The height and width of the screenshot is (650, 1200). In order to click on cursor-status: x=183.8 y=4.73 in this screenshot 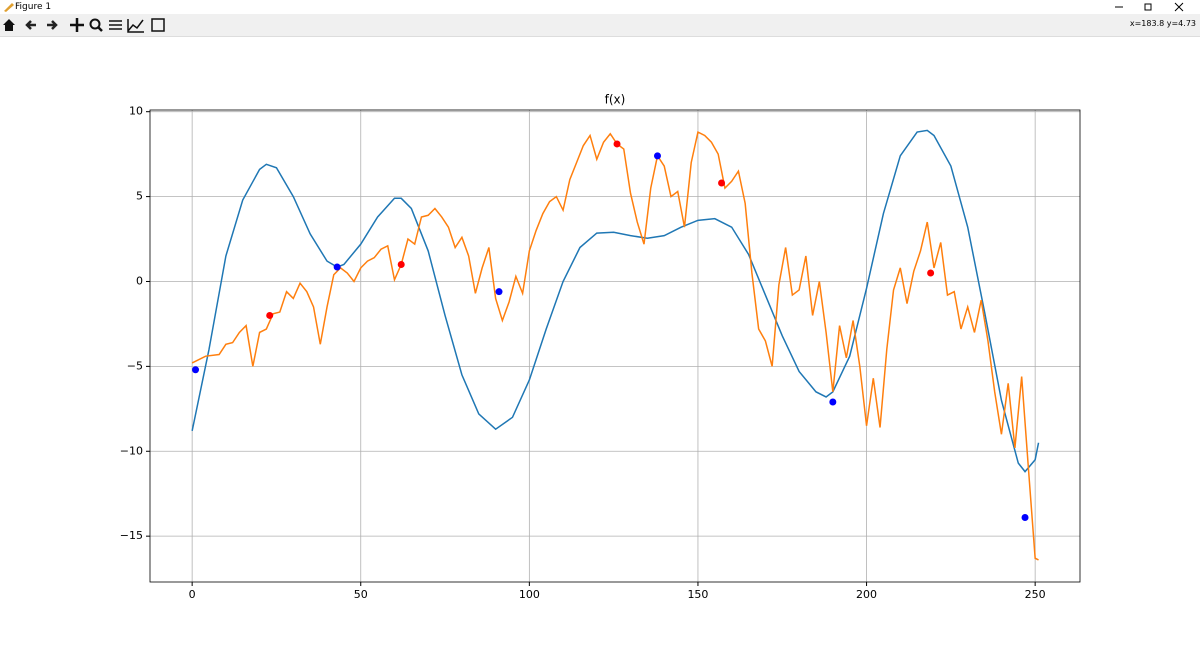, I will do `click(1162, 23)`.